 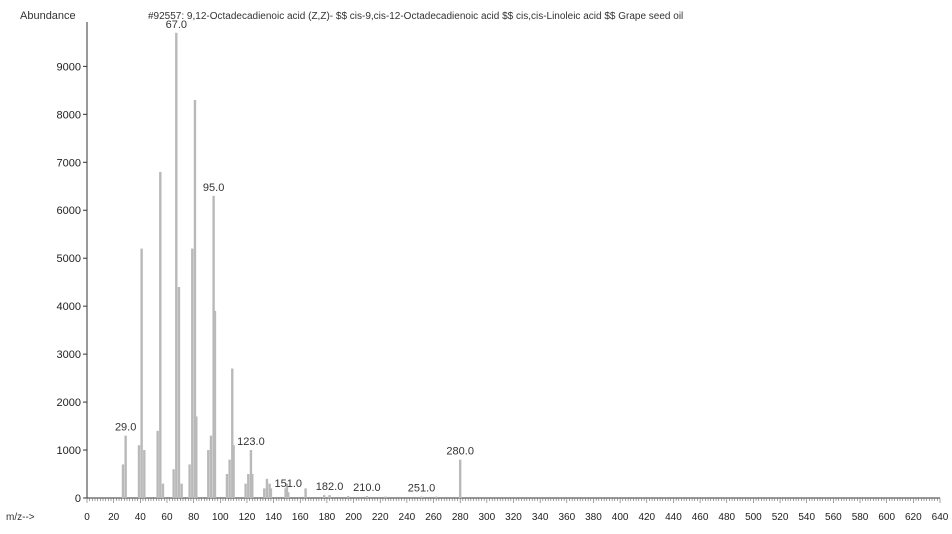 I want to click on y-tick-label: 4000, so click(x=69, y=307).